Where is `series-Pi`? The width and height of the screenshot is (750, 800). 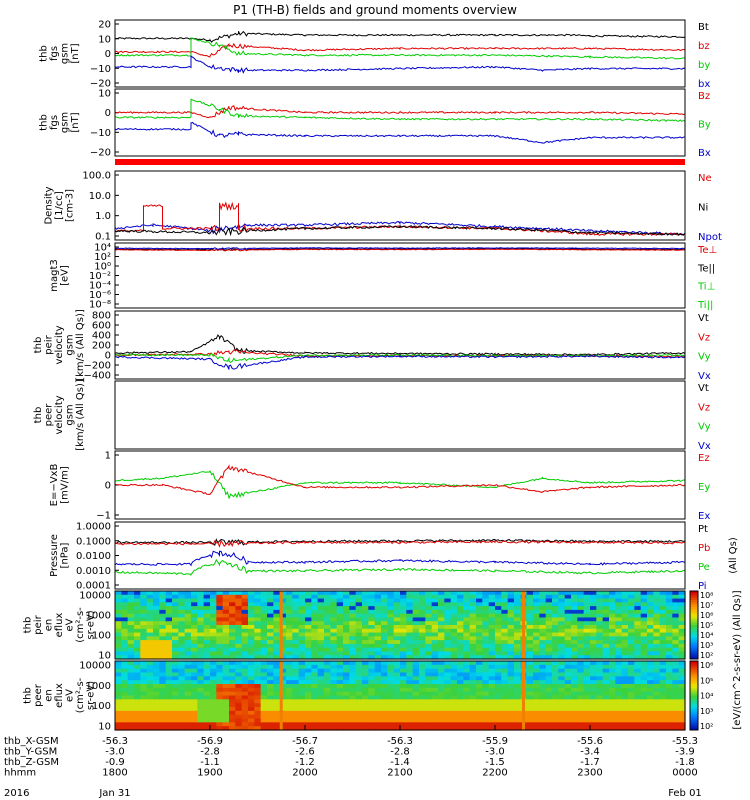 series-Pi is located at coordinates (400, 558).